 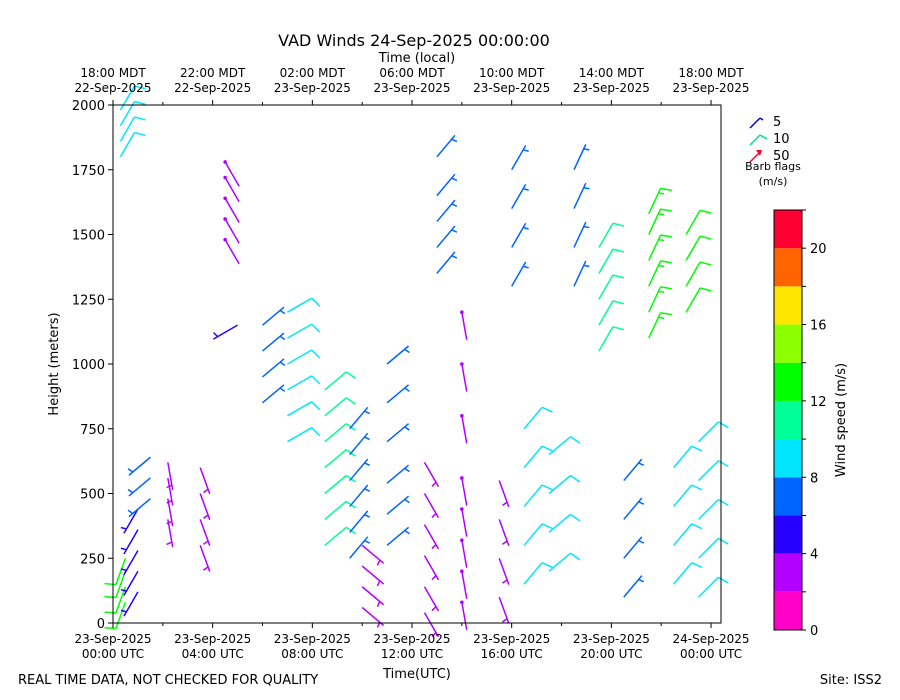 I want to click on y-tick-label: 750, so click(x=92, y=430).